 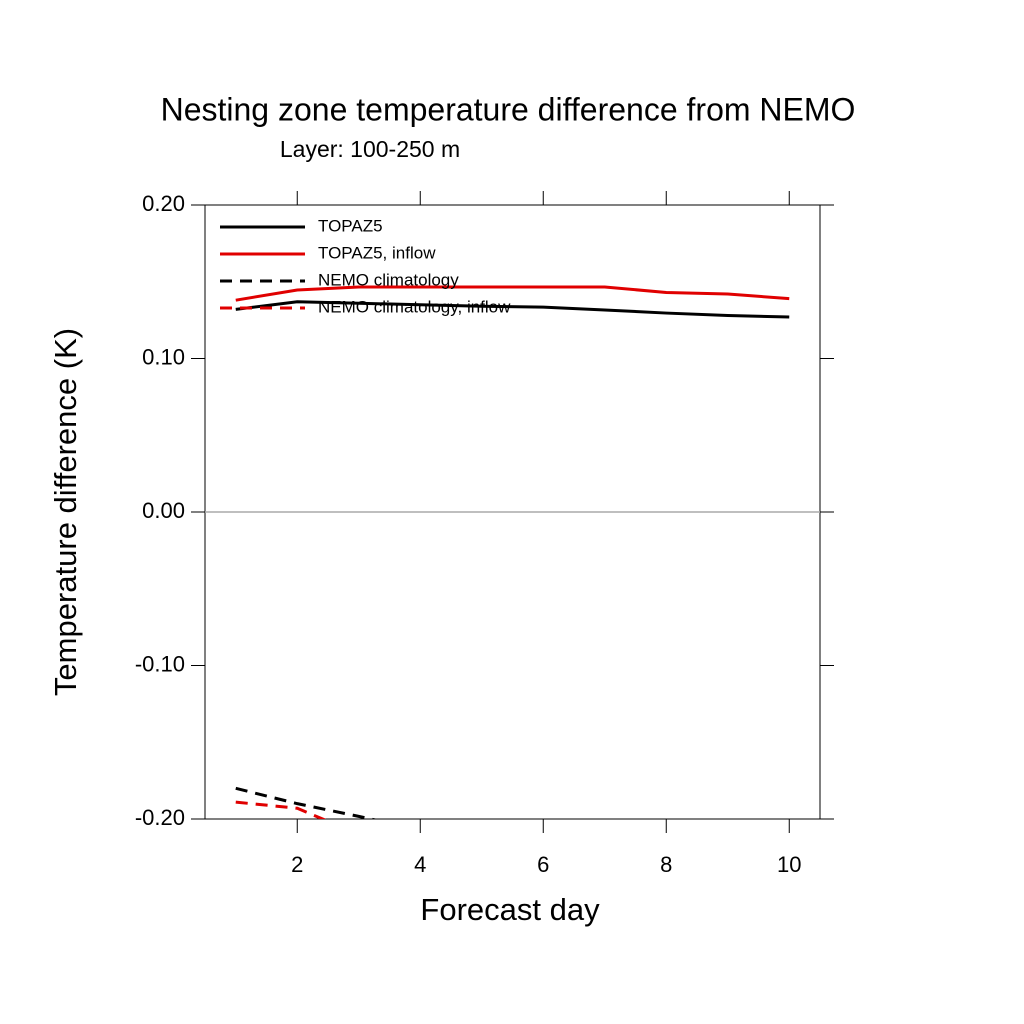 I want to click on y-tick-label: 0.00, so click(x=163, y=510).